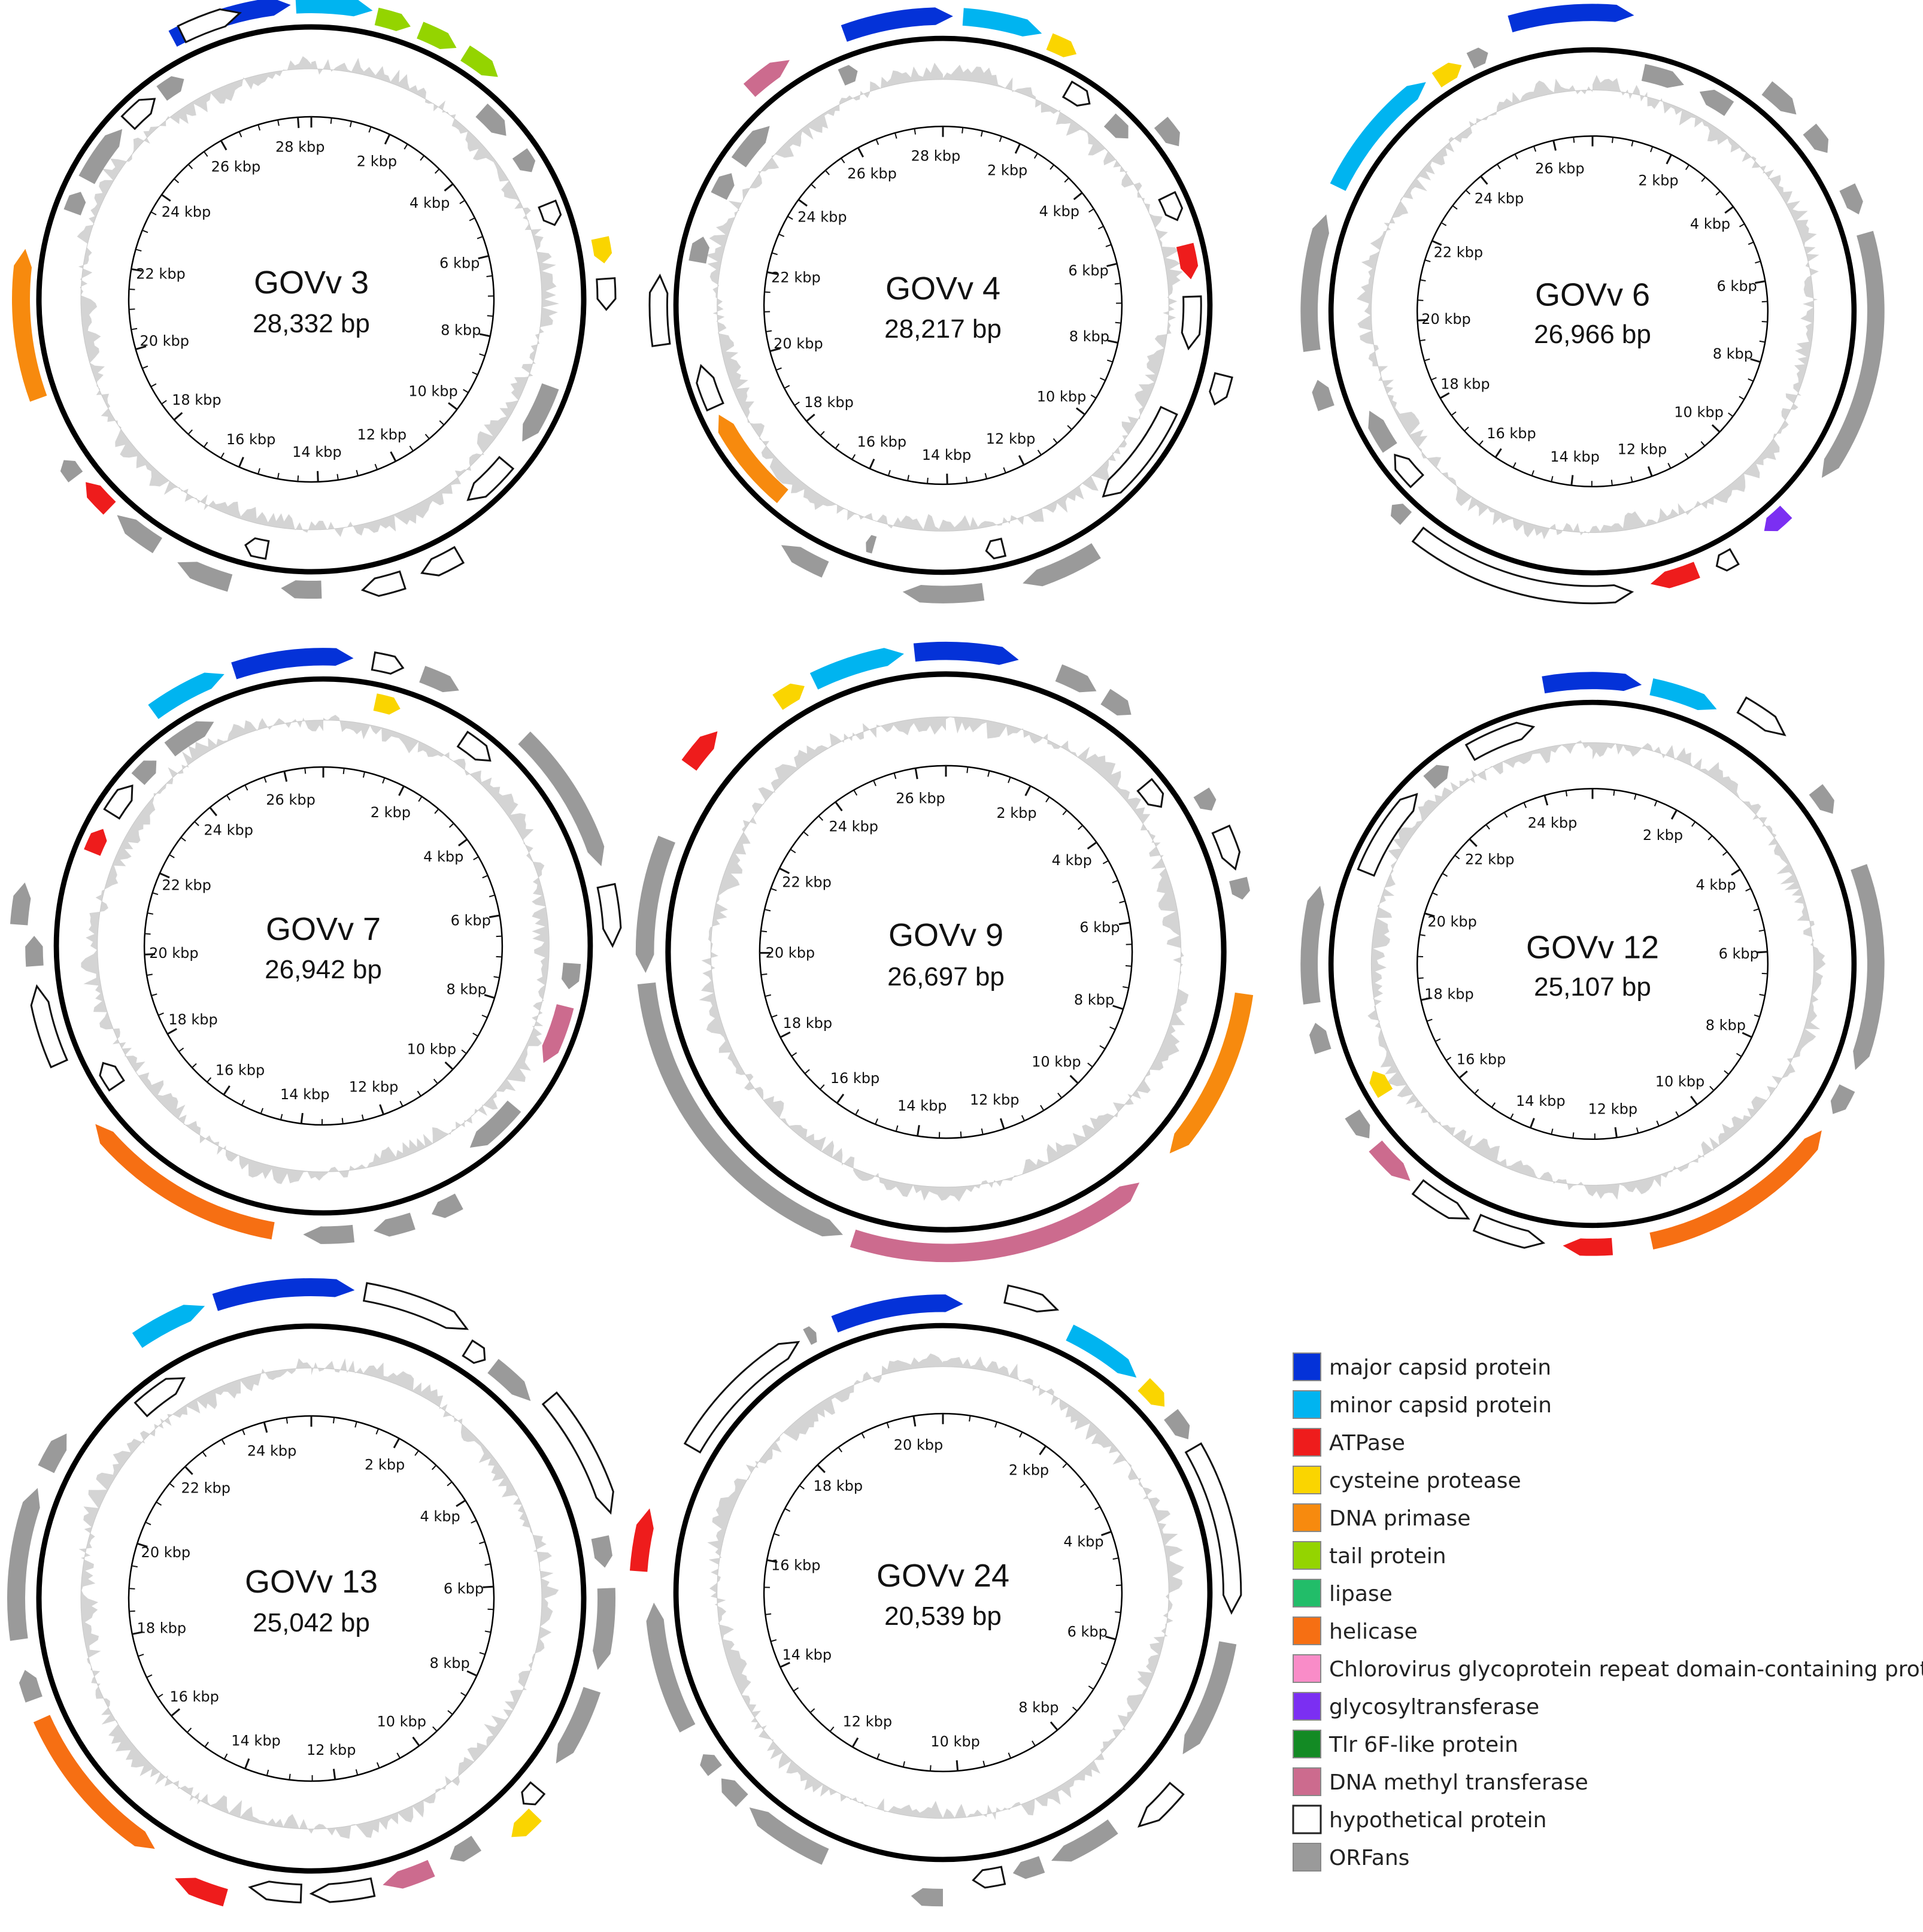 This screenshot has width=1923, height=1932. What do you see at coordinates (822, 217) in the screenshot?
I see `scale-label: 24 kbp` at bounding box center [822, 217].